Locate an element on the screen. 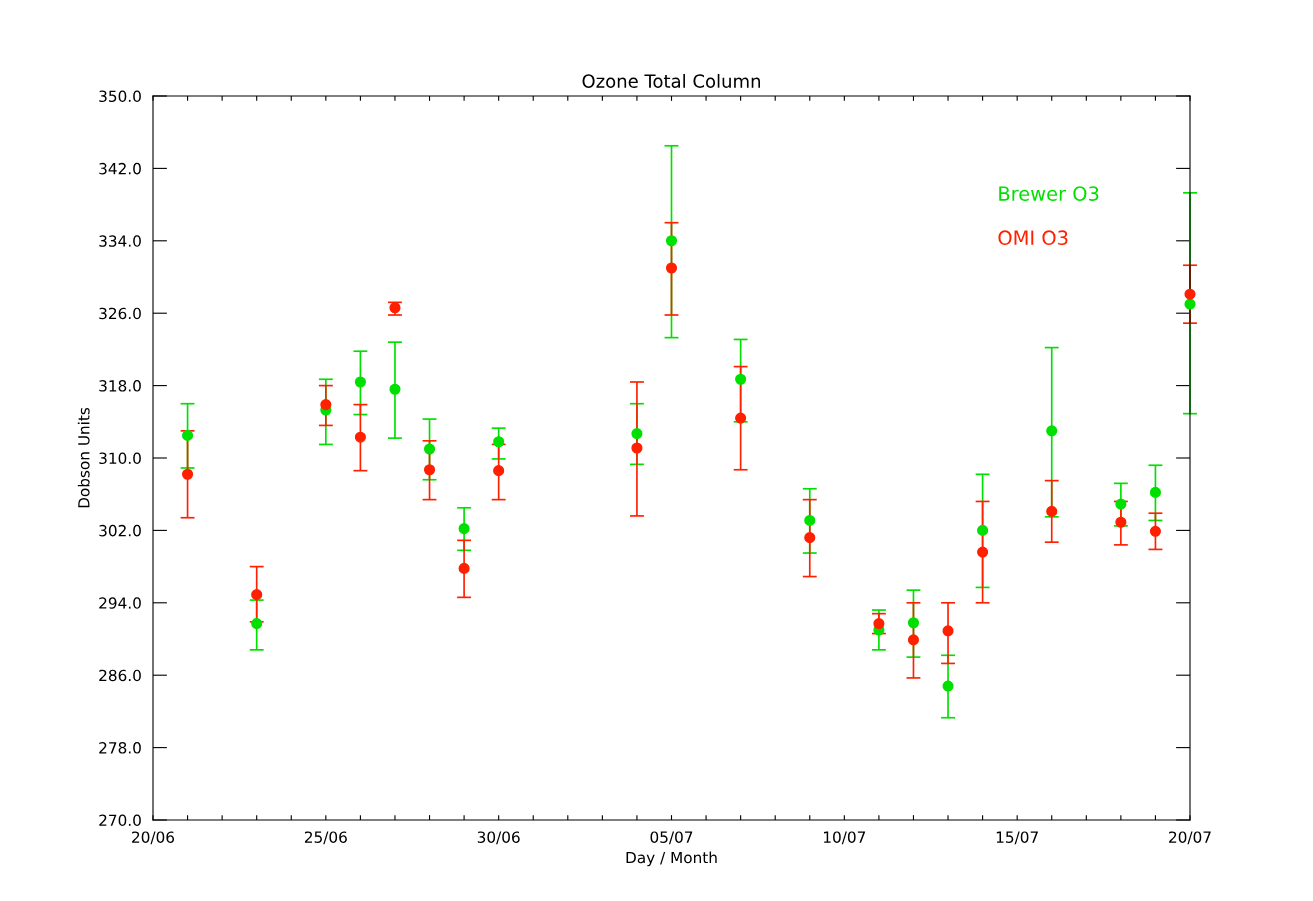 The image size is (1313, 901). x-tick-label: 10/07 is located at coordinates (845, 838).